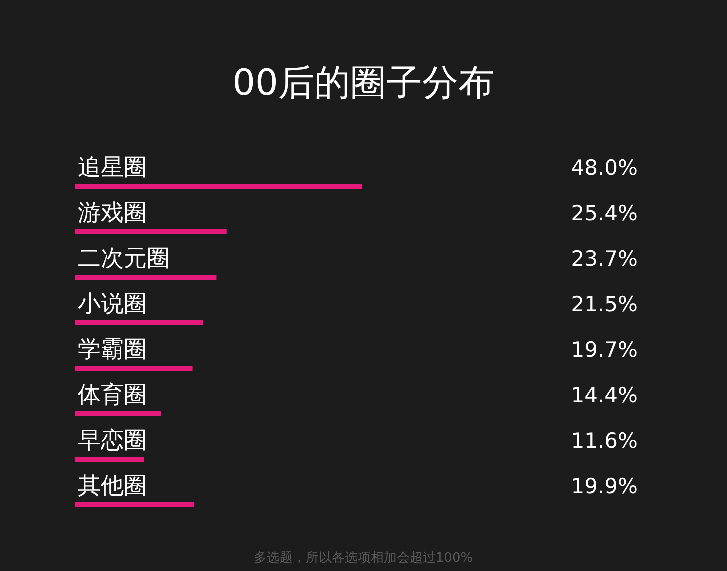 This screenshot has width=727, height=571. Describe the element at coordinates (112, 350) in the screenshot. I see `y-tick-label: 学霸圈` at that location.